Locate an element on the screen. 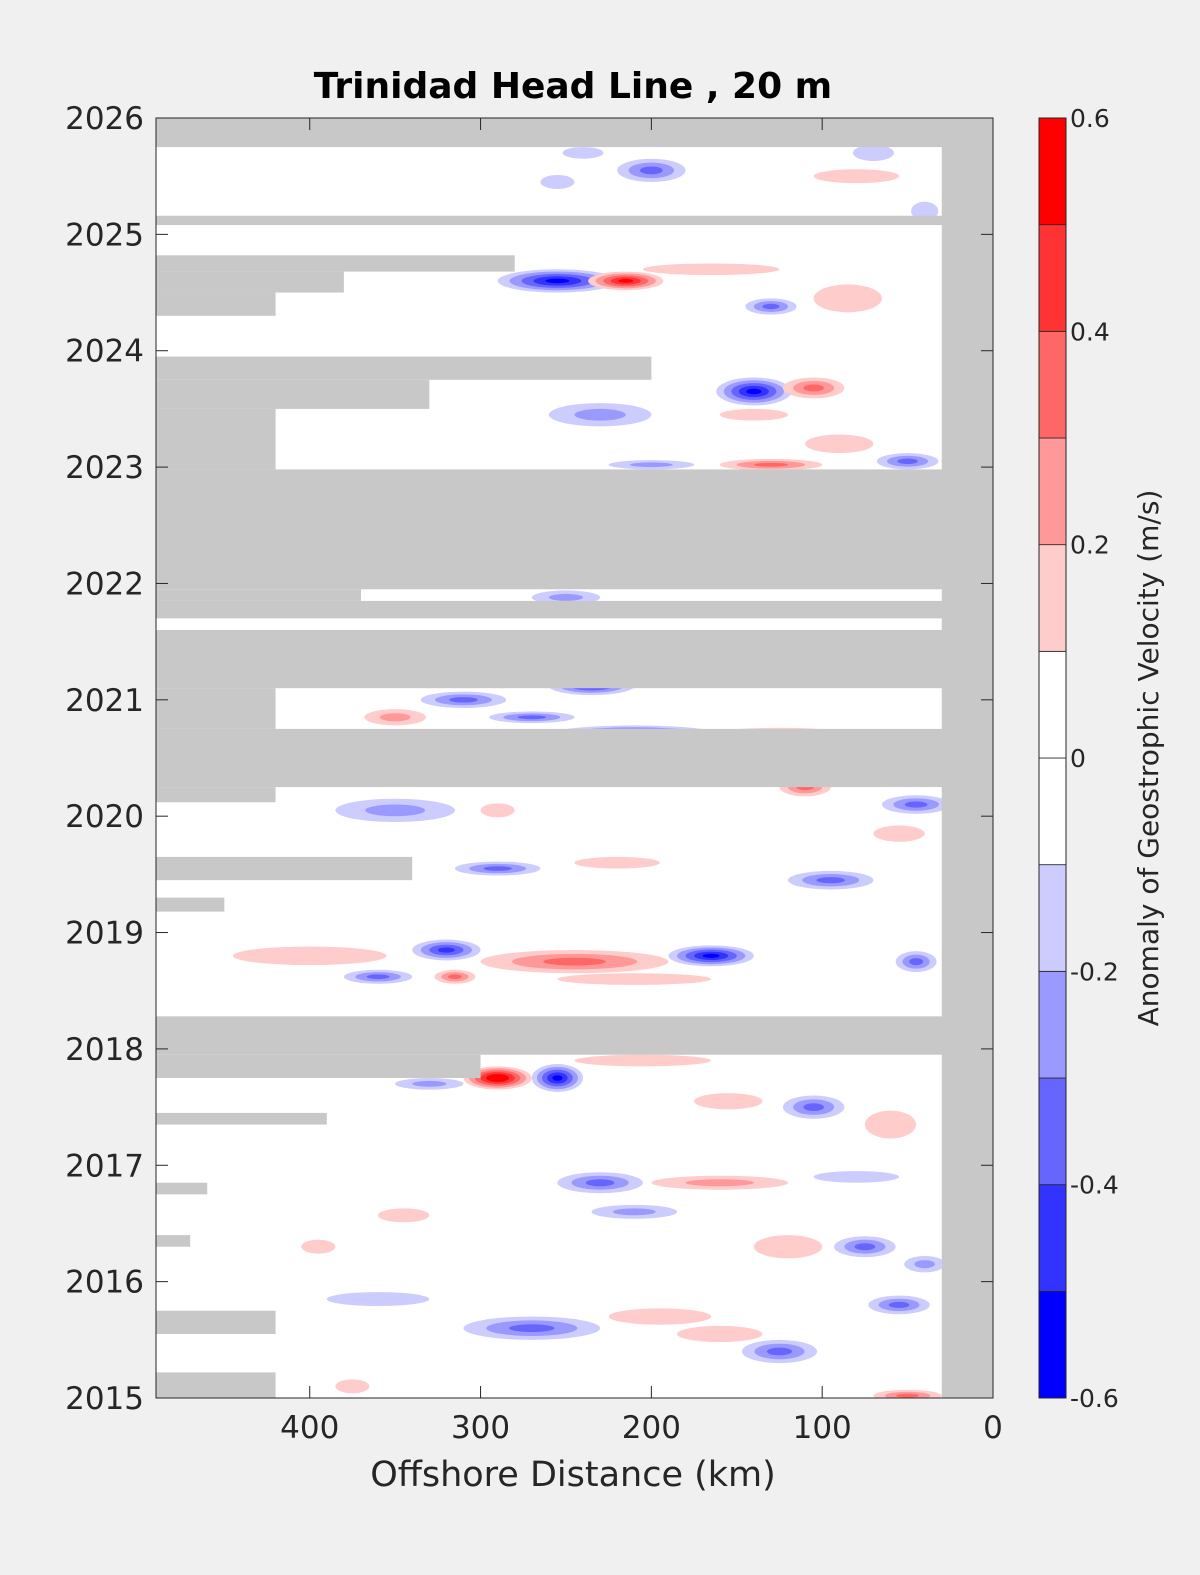 The image size is (1200, 1575). colorbar-tick-label: -0.6 is located at coordinates (1094, 1398).